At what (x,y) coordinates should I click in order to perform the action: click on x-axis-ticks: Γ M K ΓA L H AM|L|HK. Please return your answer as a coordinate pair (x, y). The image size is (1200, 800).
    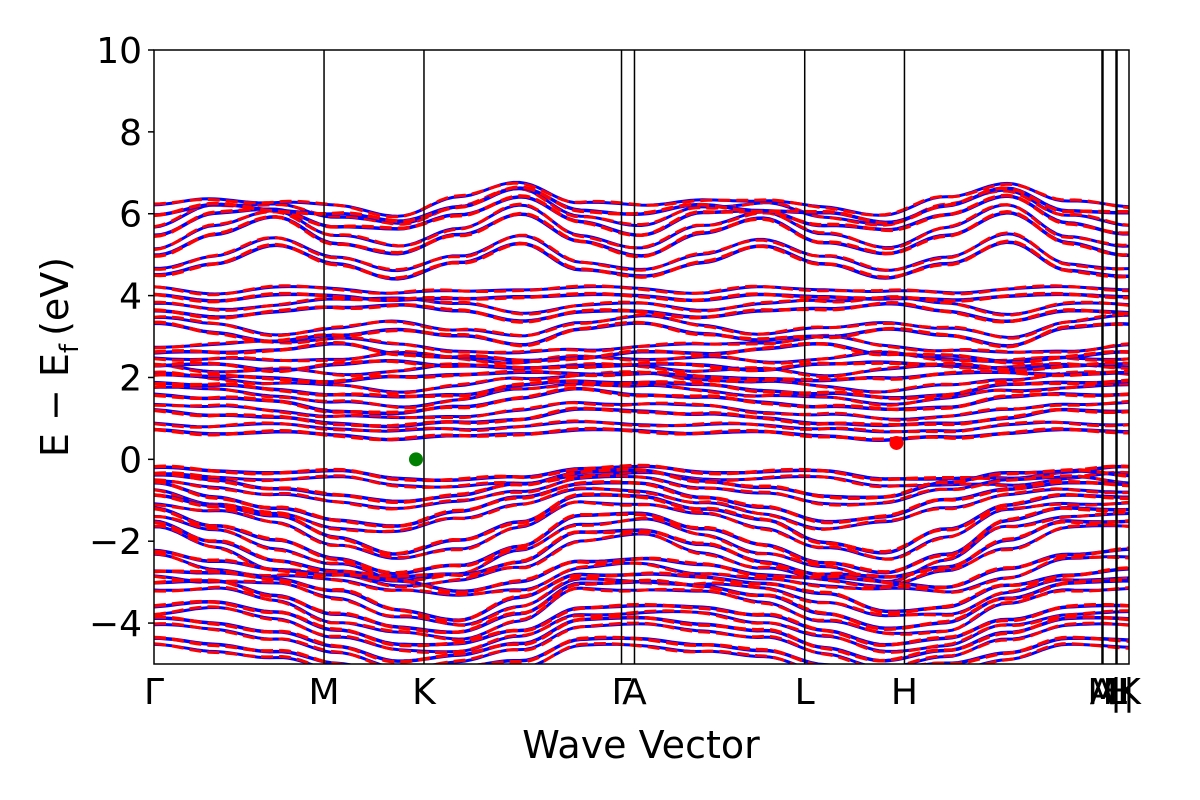
    Looking at the image, I should click on (643, 692).